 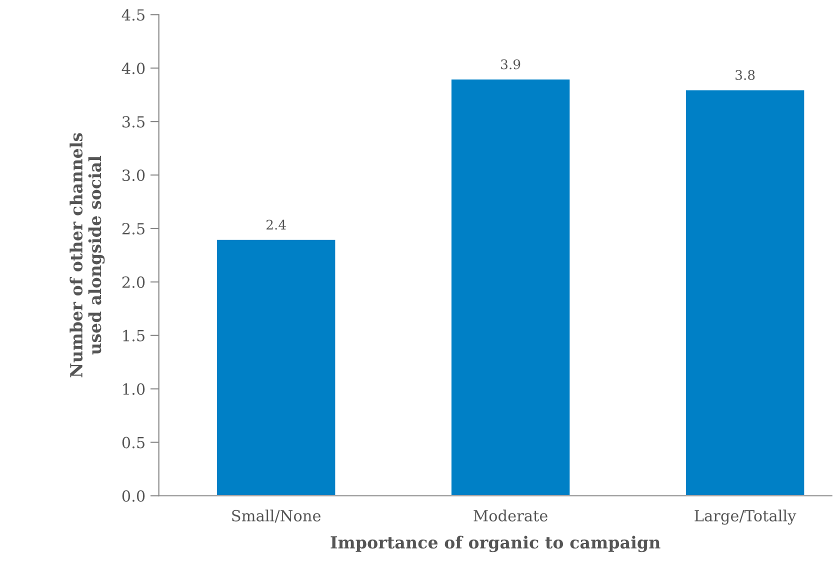 What do you see at coordinates (276, 225) in the screenshot?
I see `data-label: 2.4` at bounding box center [276, 225].